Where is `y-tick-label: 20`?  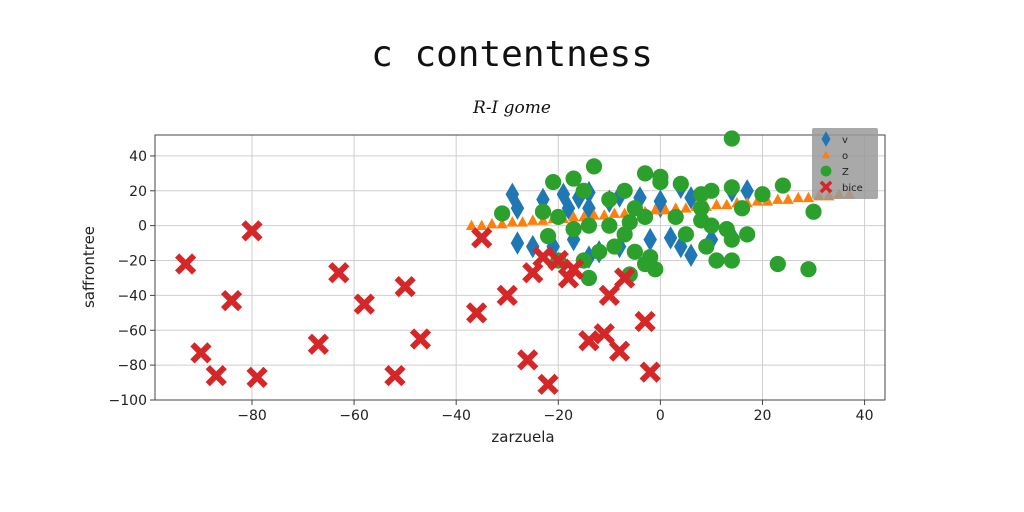
y-tick-label: 20 is located at coordinates (138, 192).